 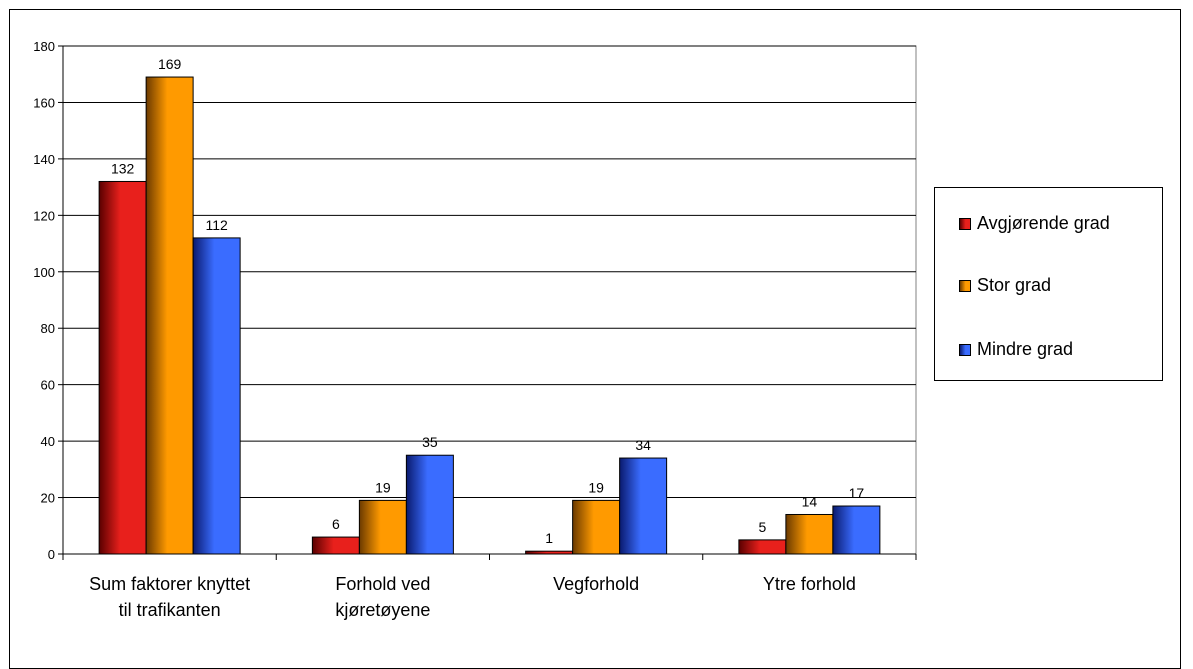 What do you see at coordinates (44, 102) in the screenshot?
I see `y-tick-label: 160` at bounding box center [44, 102].